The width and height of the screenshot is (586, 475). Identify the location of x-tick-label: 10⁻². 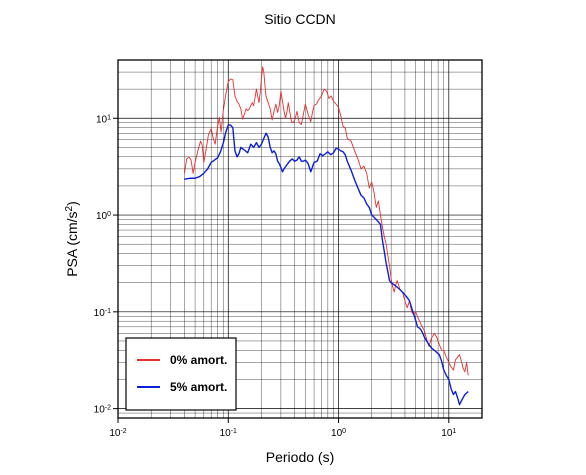
(117, 434).